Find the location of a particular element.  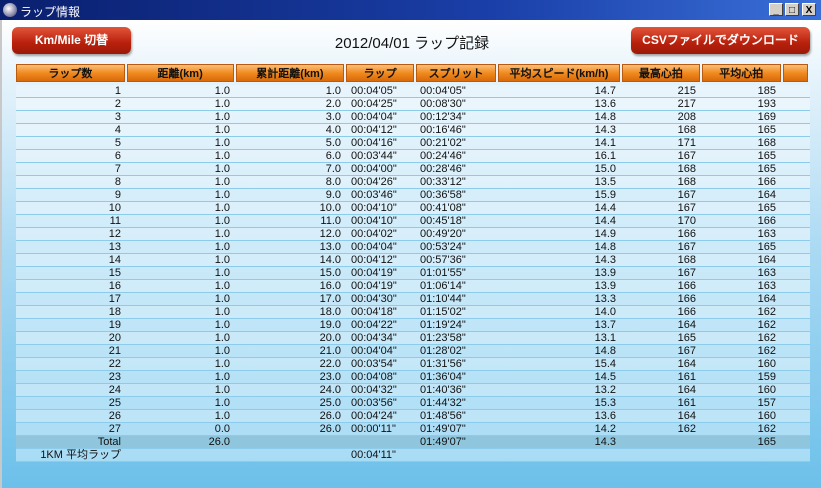

cell-cumulative-distance: 21.0 is located at coordinates (330, 351).